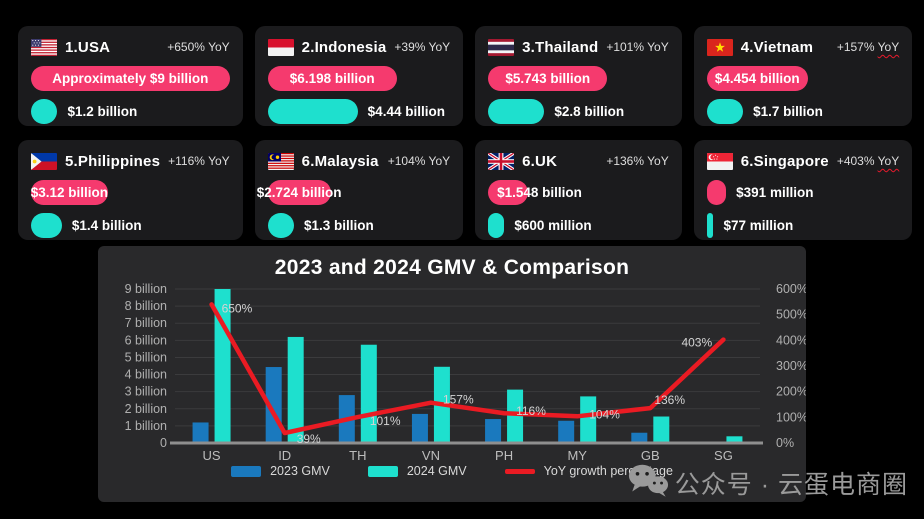 This screenshot has width=924, height=519. I want to click on gmv-2023-row: $4.44 billion, so click(358, 111).